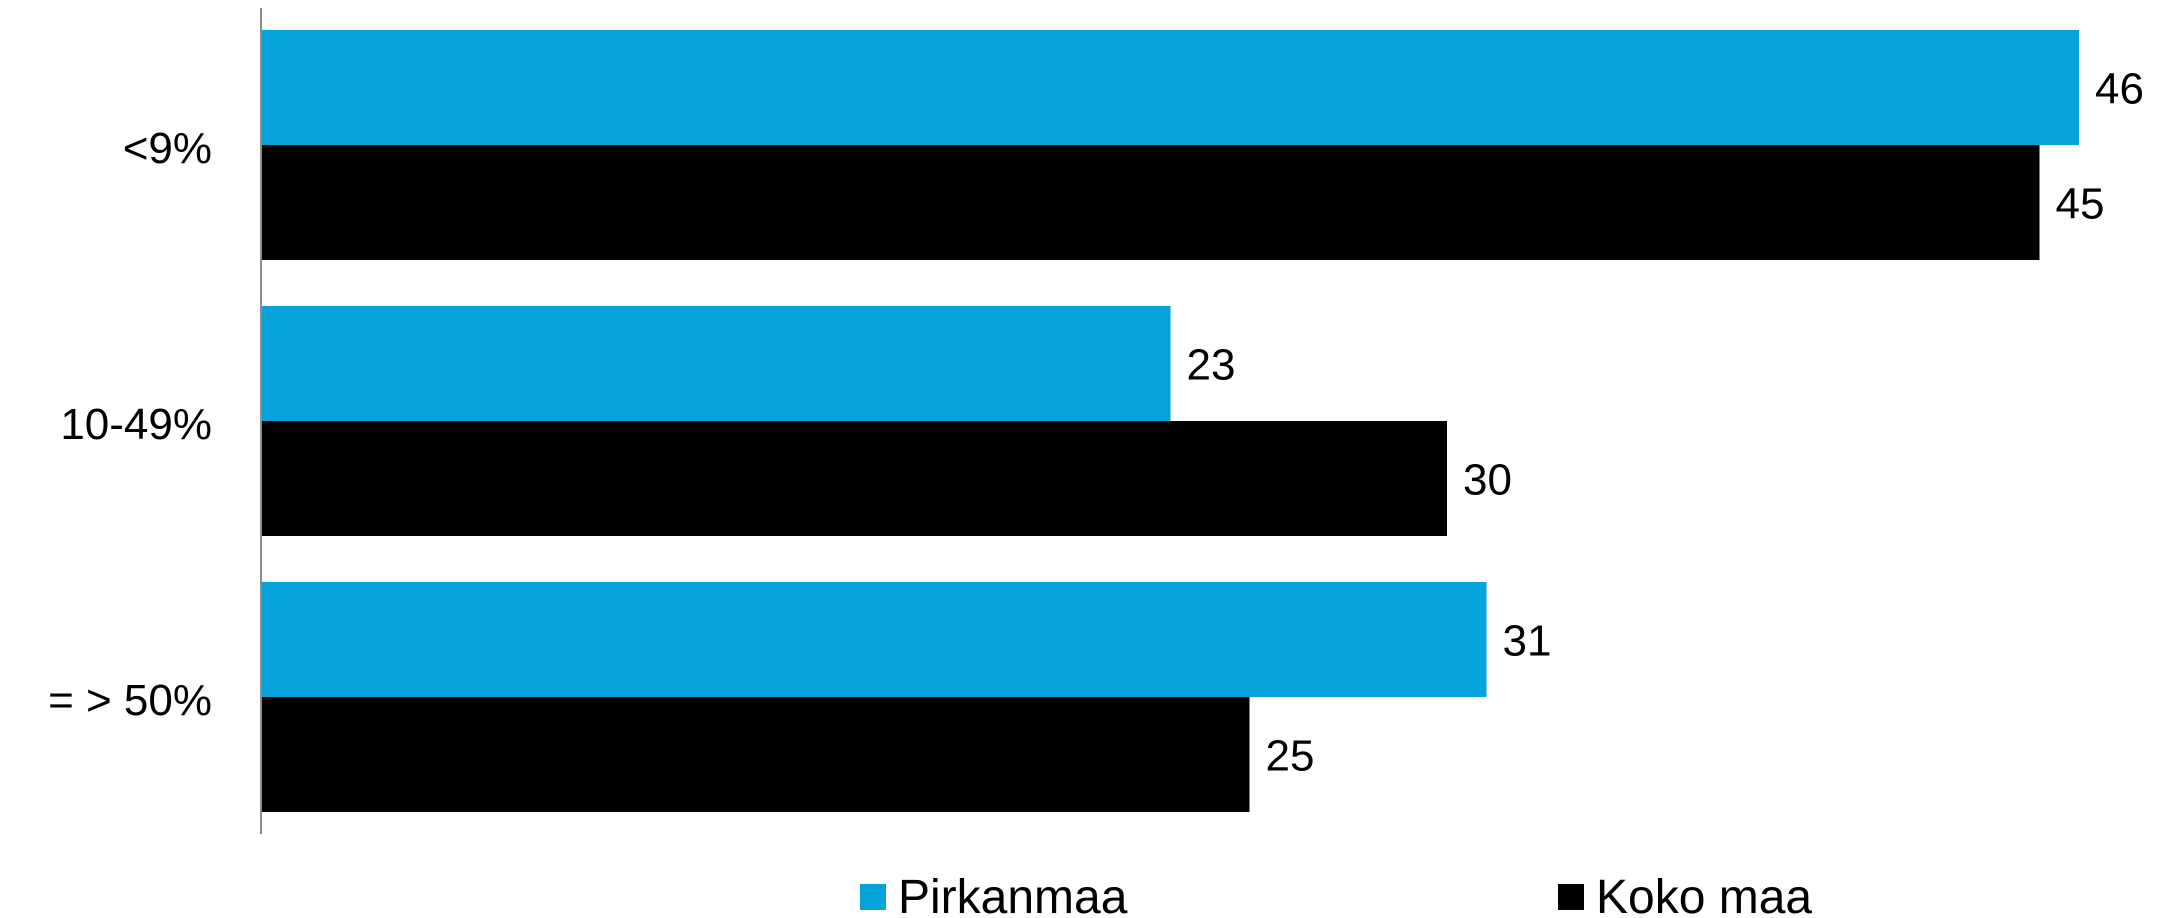 Image resolution: width=2165 pixels, height=918 pixels. Describe the element at coordinates (130, 700) in the screenshot. I see `category-label: = > 50%` at that location.